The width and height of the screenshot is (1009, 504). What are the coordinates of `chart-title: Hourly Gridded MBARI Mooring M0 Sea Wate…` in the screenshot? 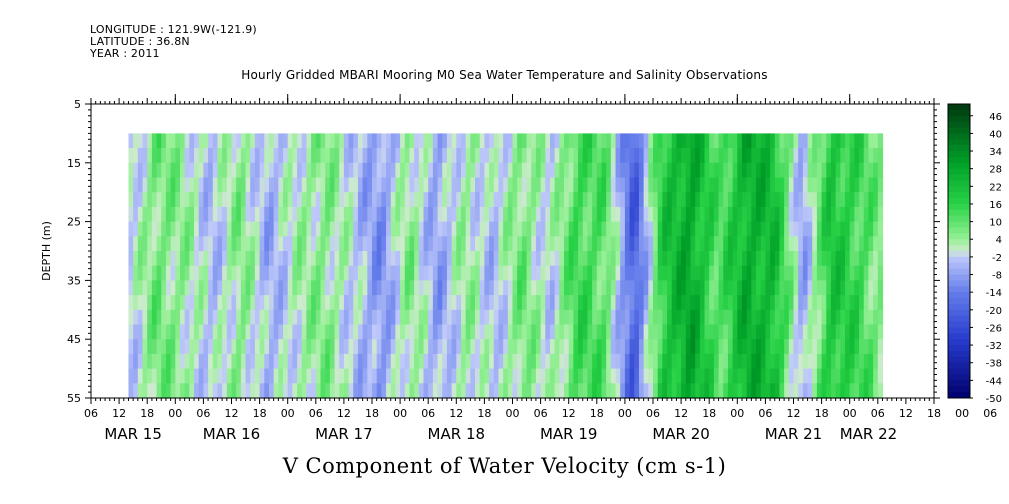 It's located at (504, 75).